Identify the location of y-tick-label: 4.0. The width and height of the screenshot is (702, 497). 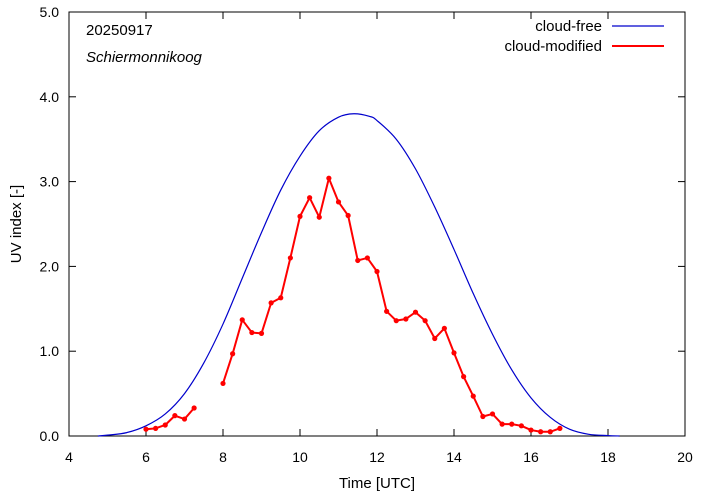
(50, 97).